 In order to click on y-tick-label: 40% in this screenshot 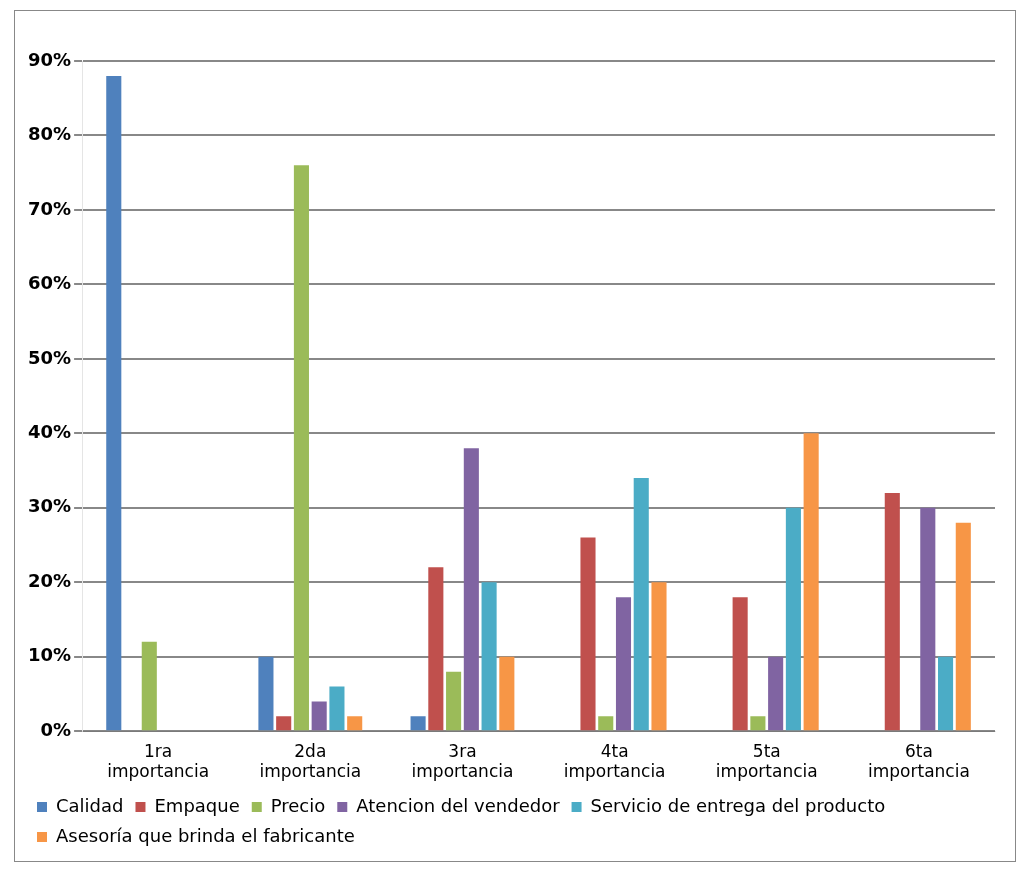, I will do `click(49, 432)`.